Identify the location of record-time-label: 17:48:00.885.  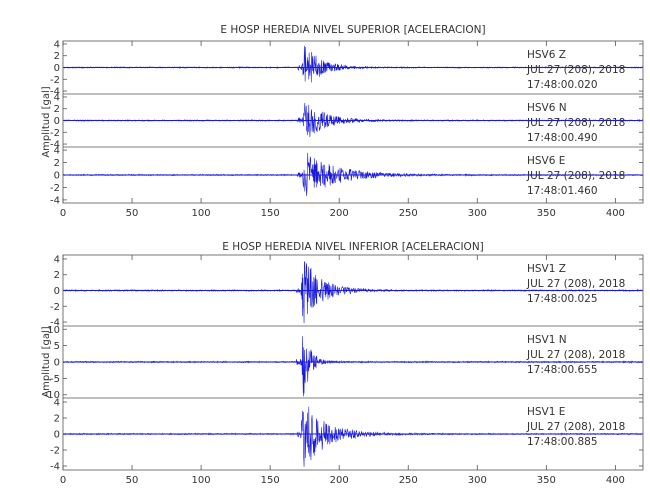
(562, 442).